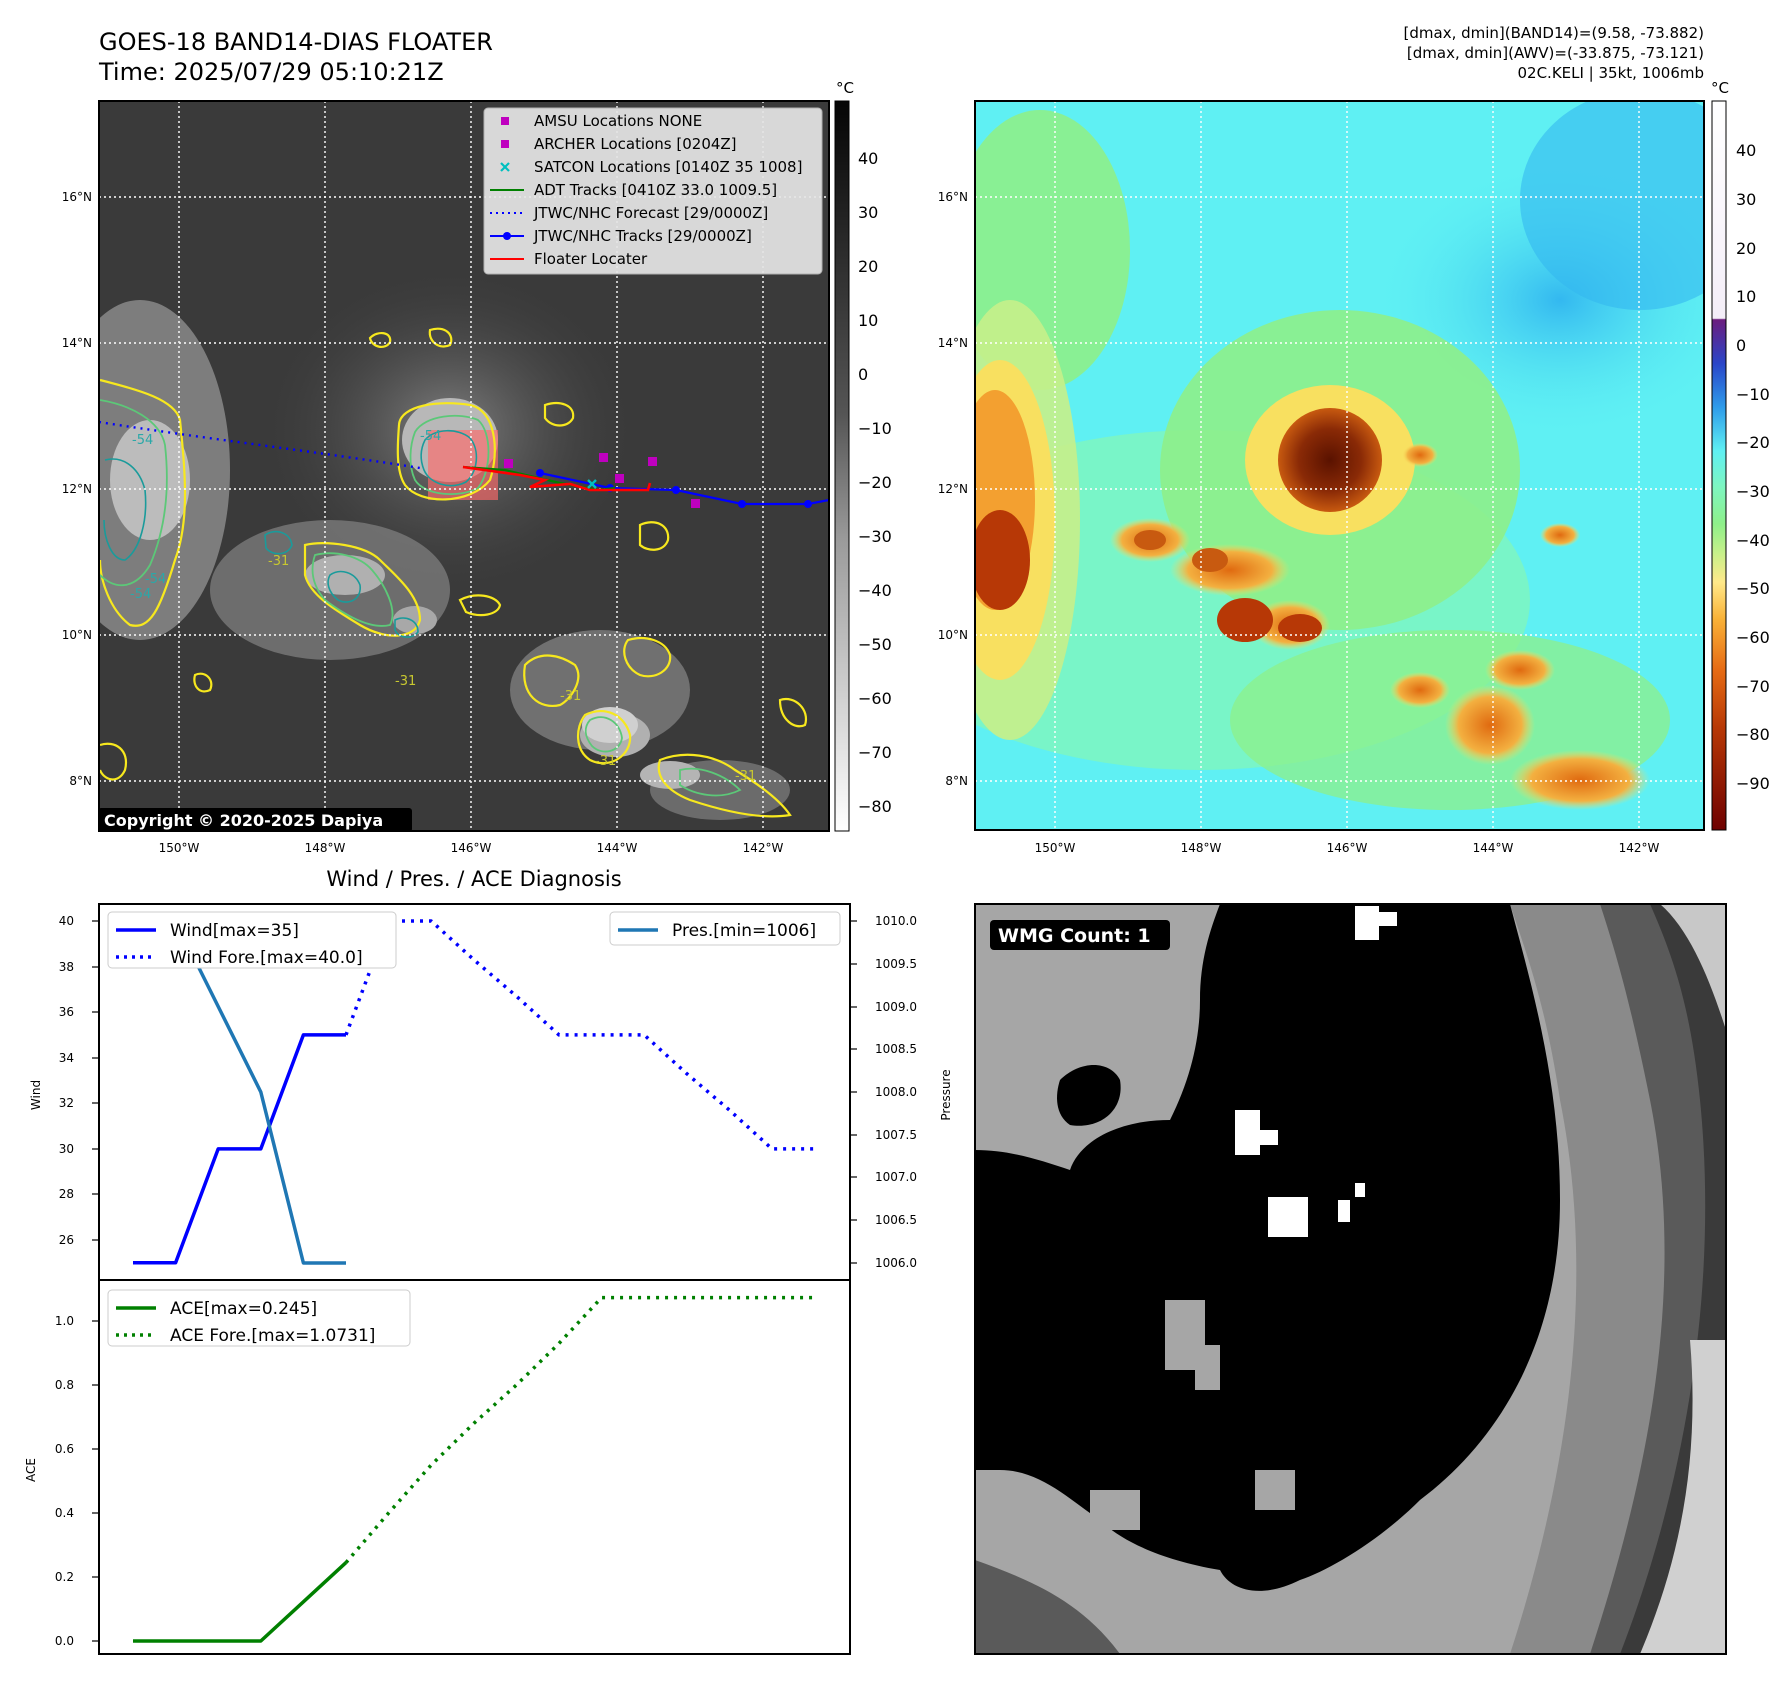 The image size is (1792, 1690). I want to click on legend-amsu: AMSU Locations NONE, so click(618, 121).